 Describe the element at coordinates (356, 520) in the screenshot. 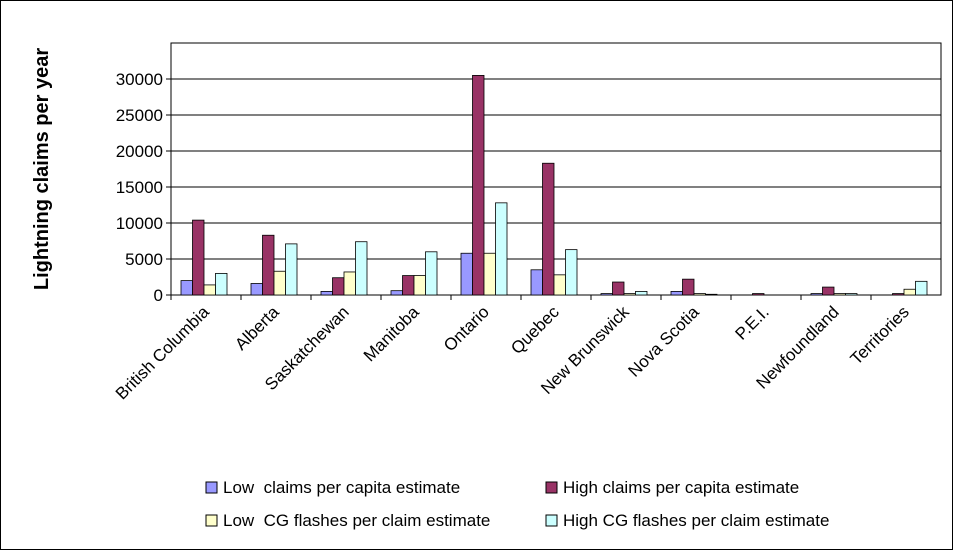

I see `legend-label: Low CG flashes per claim estimate` at that location.